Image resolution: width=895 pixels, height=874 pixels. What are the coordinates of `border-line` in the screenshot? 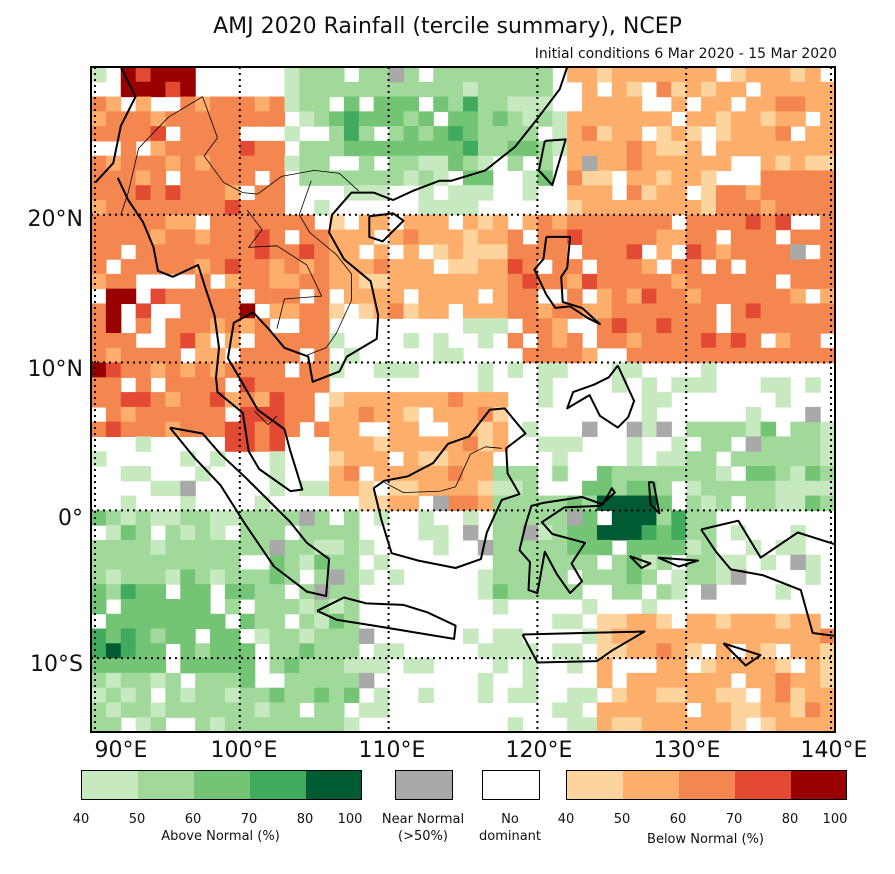 It's located at (266, 418).